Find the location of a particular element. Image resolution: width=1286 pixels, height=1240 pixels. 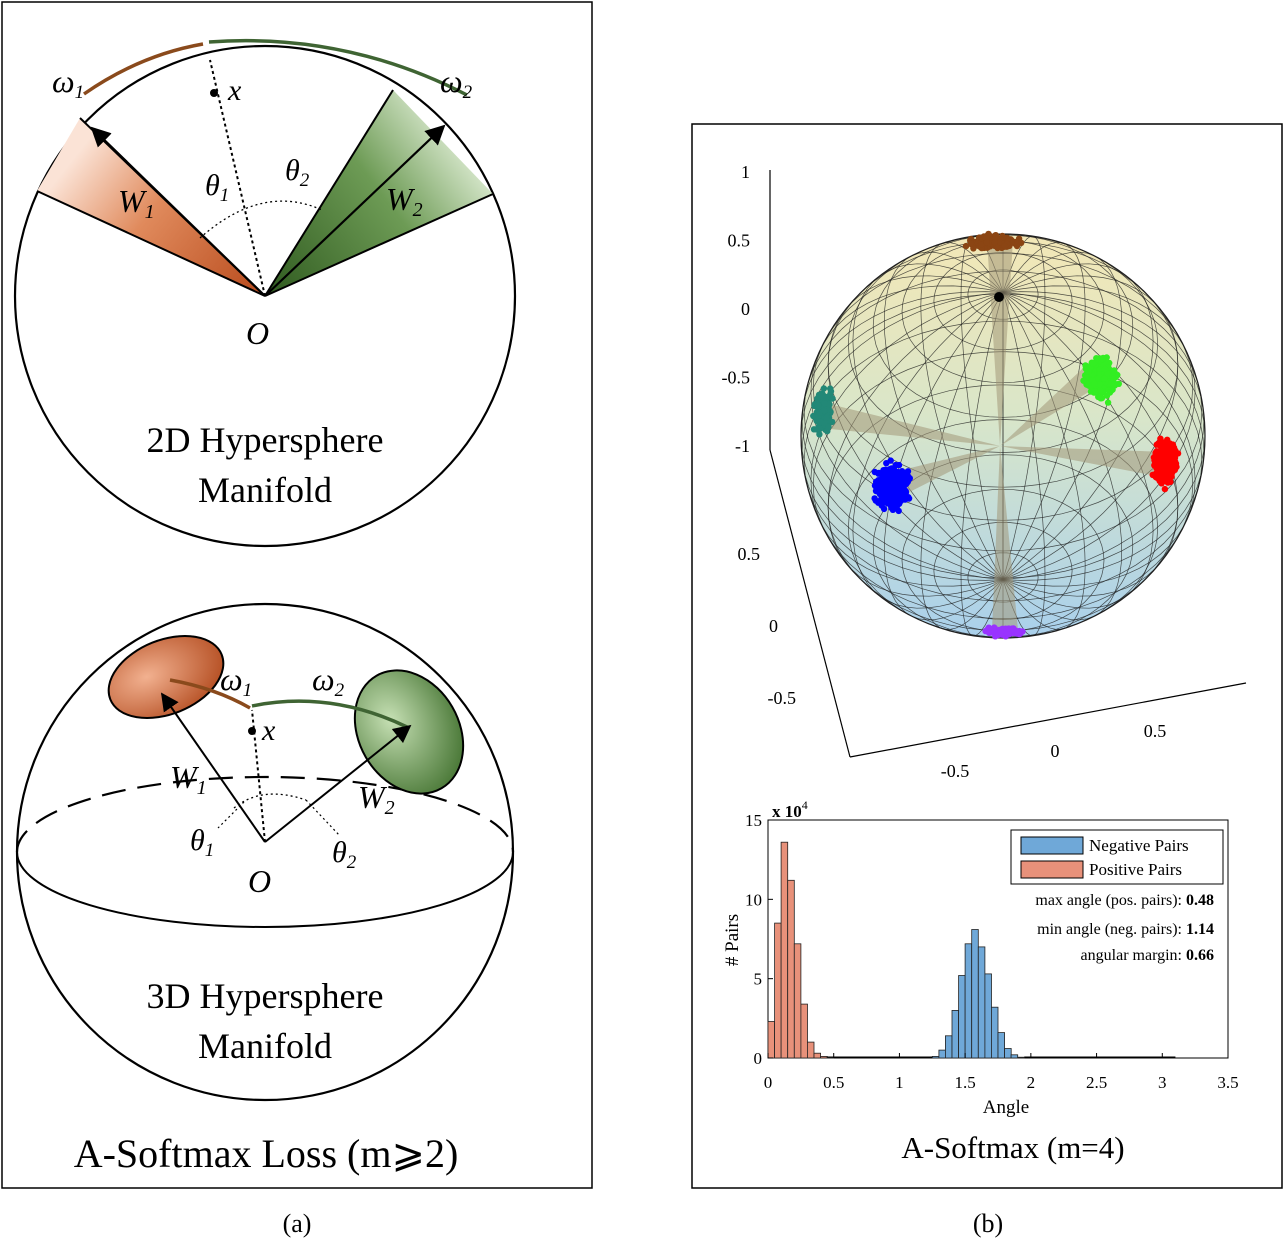

unit-sphere is located at coordinates (1003, 435).